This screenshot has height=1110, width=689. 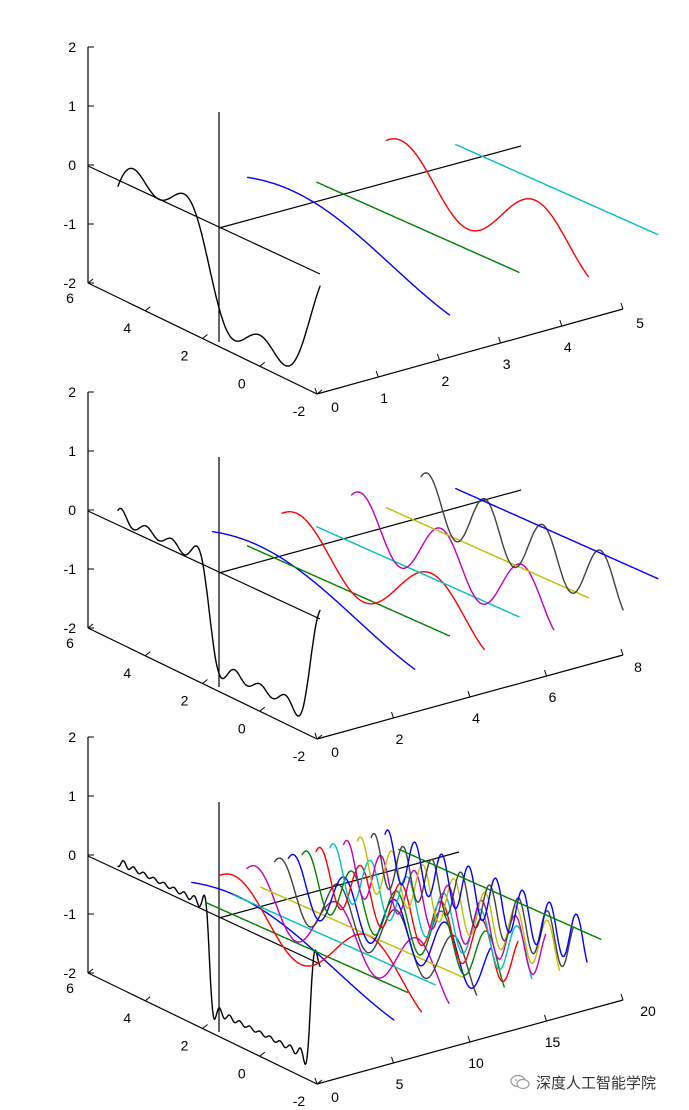 What do you see at coordinates (384, 398) in the screenshot?
I see `y-tick-label: 1` at bounding box center [384, 398].